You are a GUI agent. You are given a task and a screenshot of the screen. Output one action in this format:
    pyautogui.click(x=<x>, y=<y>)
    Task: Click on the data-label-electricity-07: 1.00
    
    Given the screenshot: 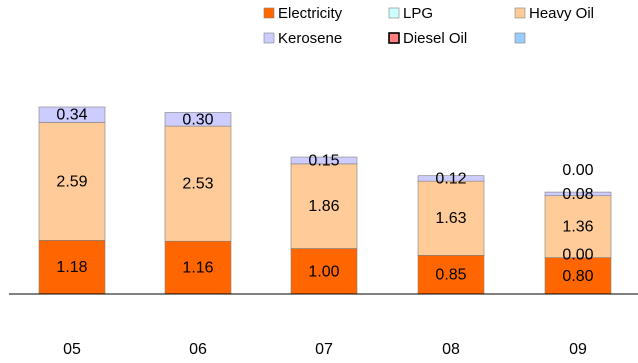 What is the action you would take?
    pyautogui.click(x=323, y=271)
    